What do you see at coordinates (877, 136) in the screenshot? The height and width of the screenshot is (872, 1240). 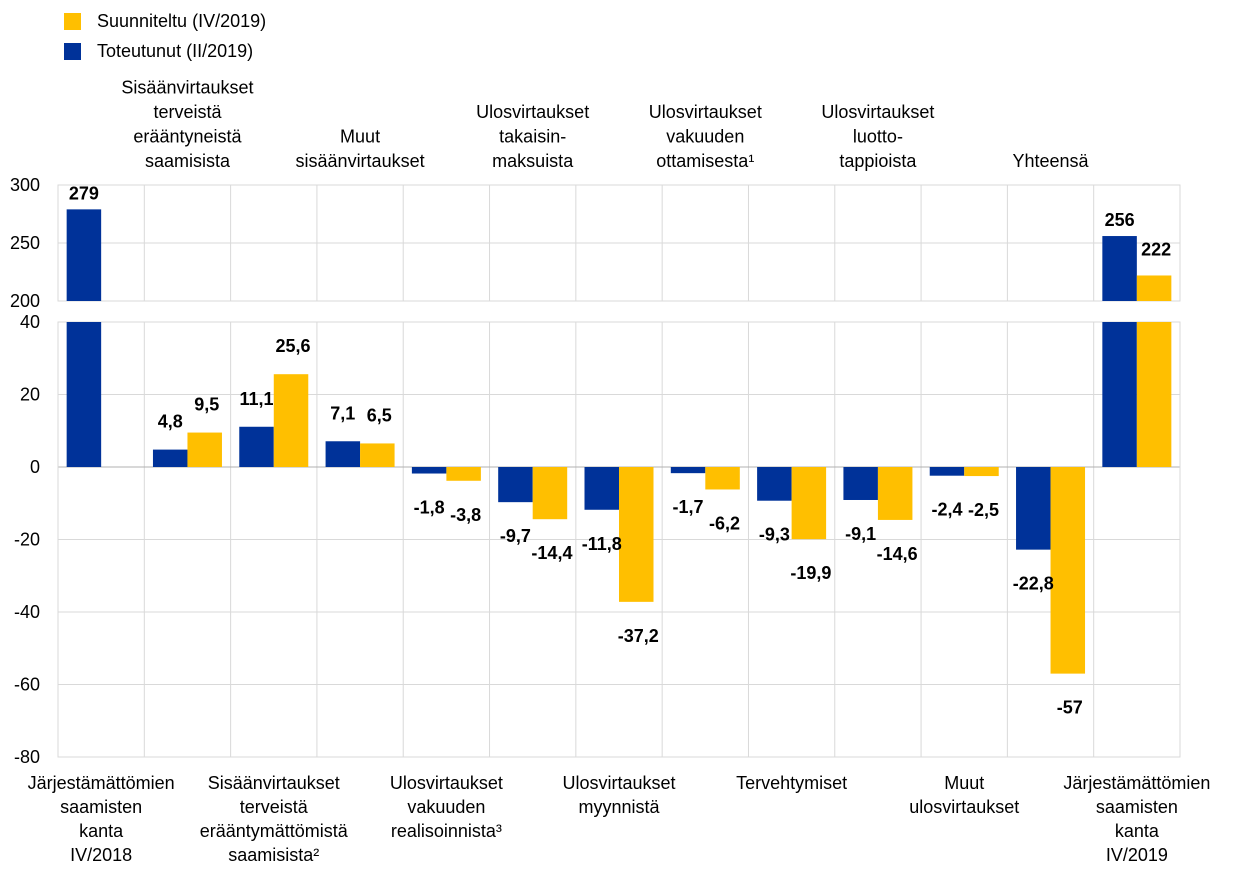 I see `category-label-top: Ulosvirtaukset luotto-tappioista` at bounding box center [877, 136].